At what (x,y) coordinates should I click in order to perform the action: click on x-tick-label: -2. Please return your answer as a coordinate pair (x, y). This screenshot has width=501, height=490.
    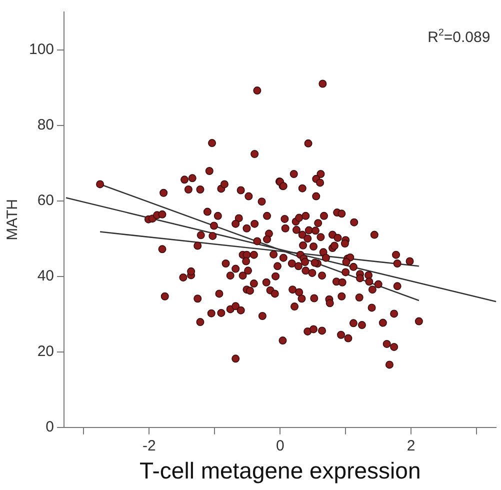
    Looking at the image, I should click on (149, 446).